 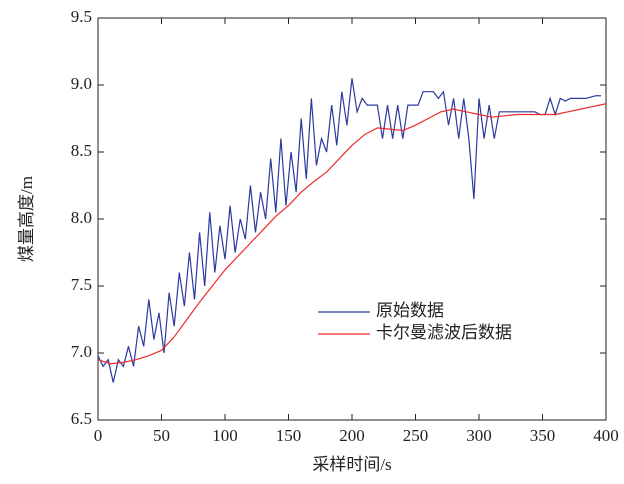 What do you see at coordinates (543, 435) in the screenshot?
I see `x-tick-label: 350` at bounding box center [543, 435].